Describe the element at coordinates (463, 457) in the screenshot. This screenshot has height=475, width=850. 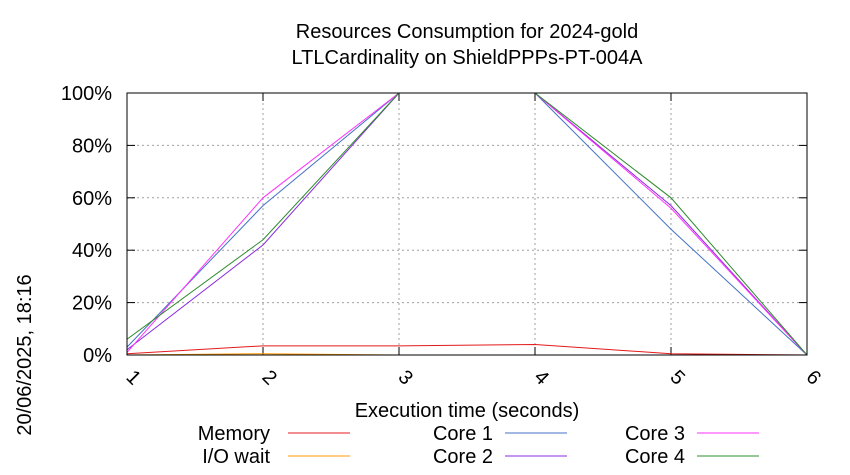
I see `legend-label: Core 2` at that location.